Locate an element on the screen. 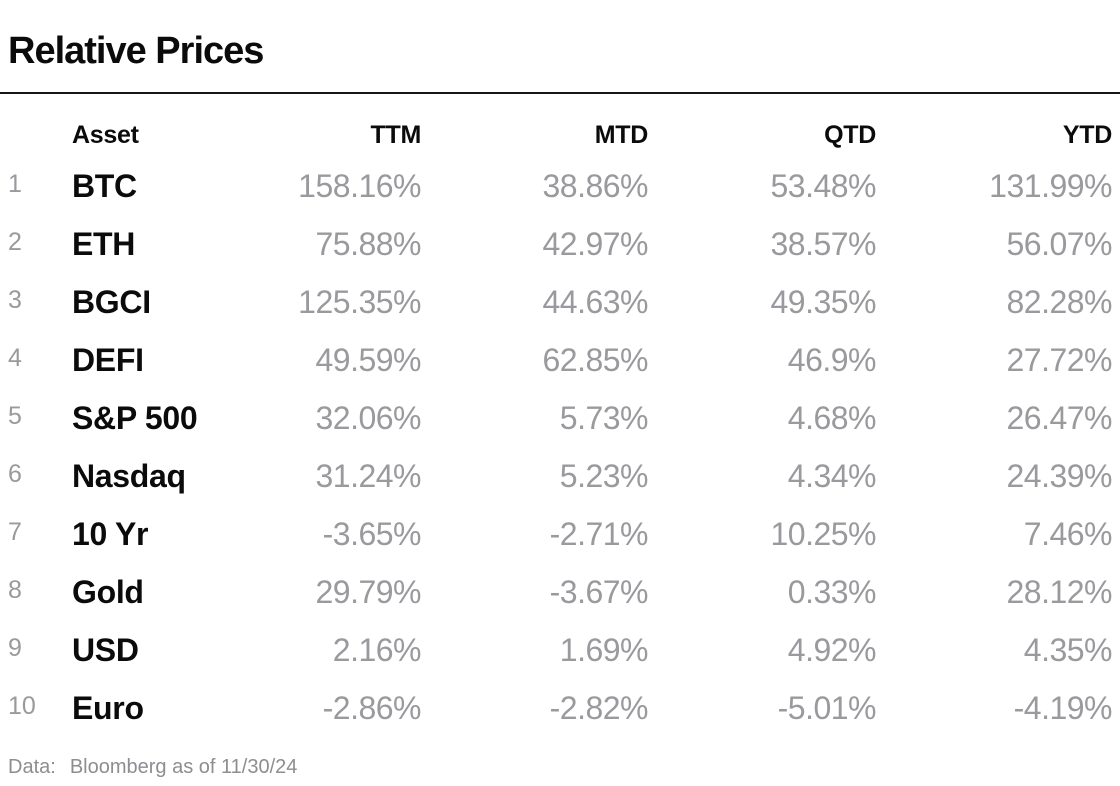 The height and width of the screenshot is (786, 1120). qtd-value: 4.34% is located at coordinates (832, 476).